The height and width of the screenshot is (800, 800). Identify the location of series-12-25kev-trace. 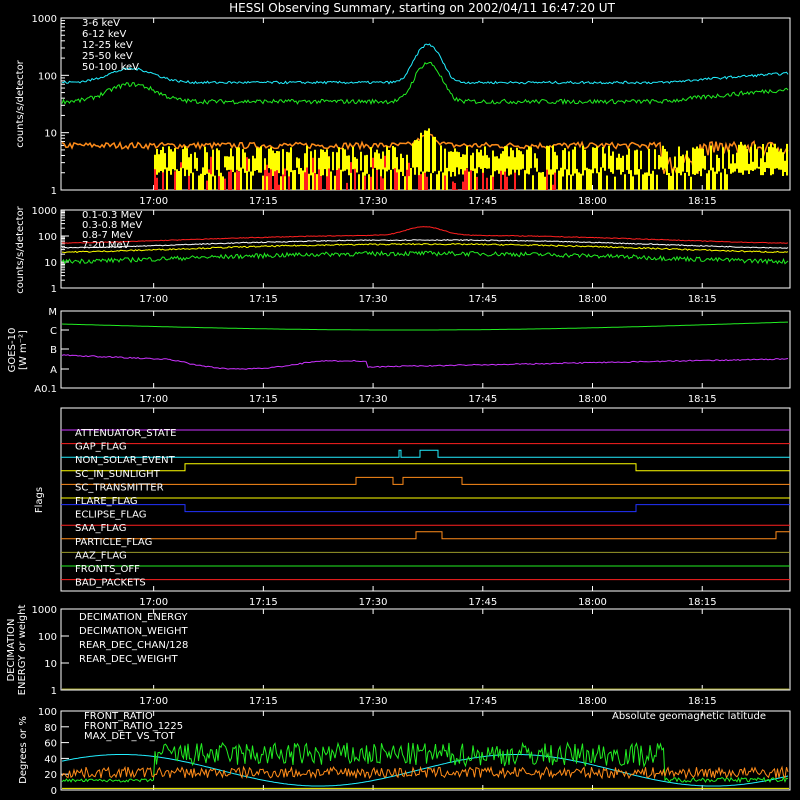
(471, 159).